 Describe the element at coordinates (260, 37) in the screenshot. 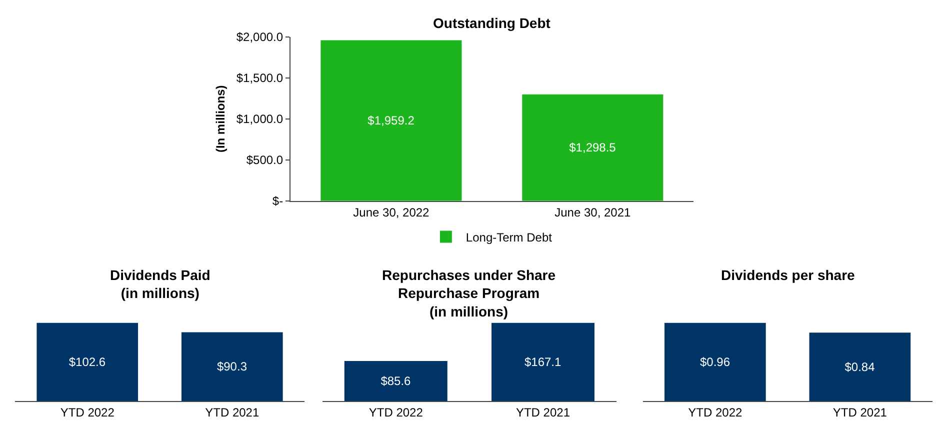

I see `y-tick-label: $2,000.0` at that location.